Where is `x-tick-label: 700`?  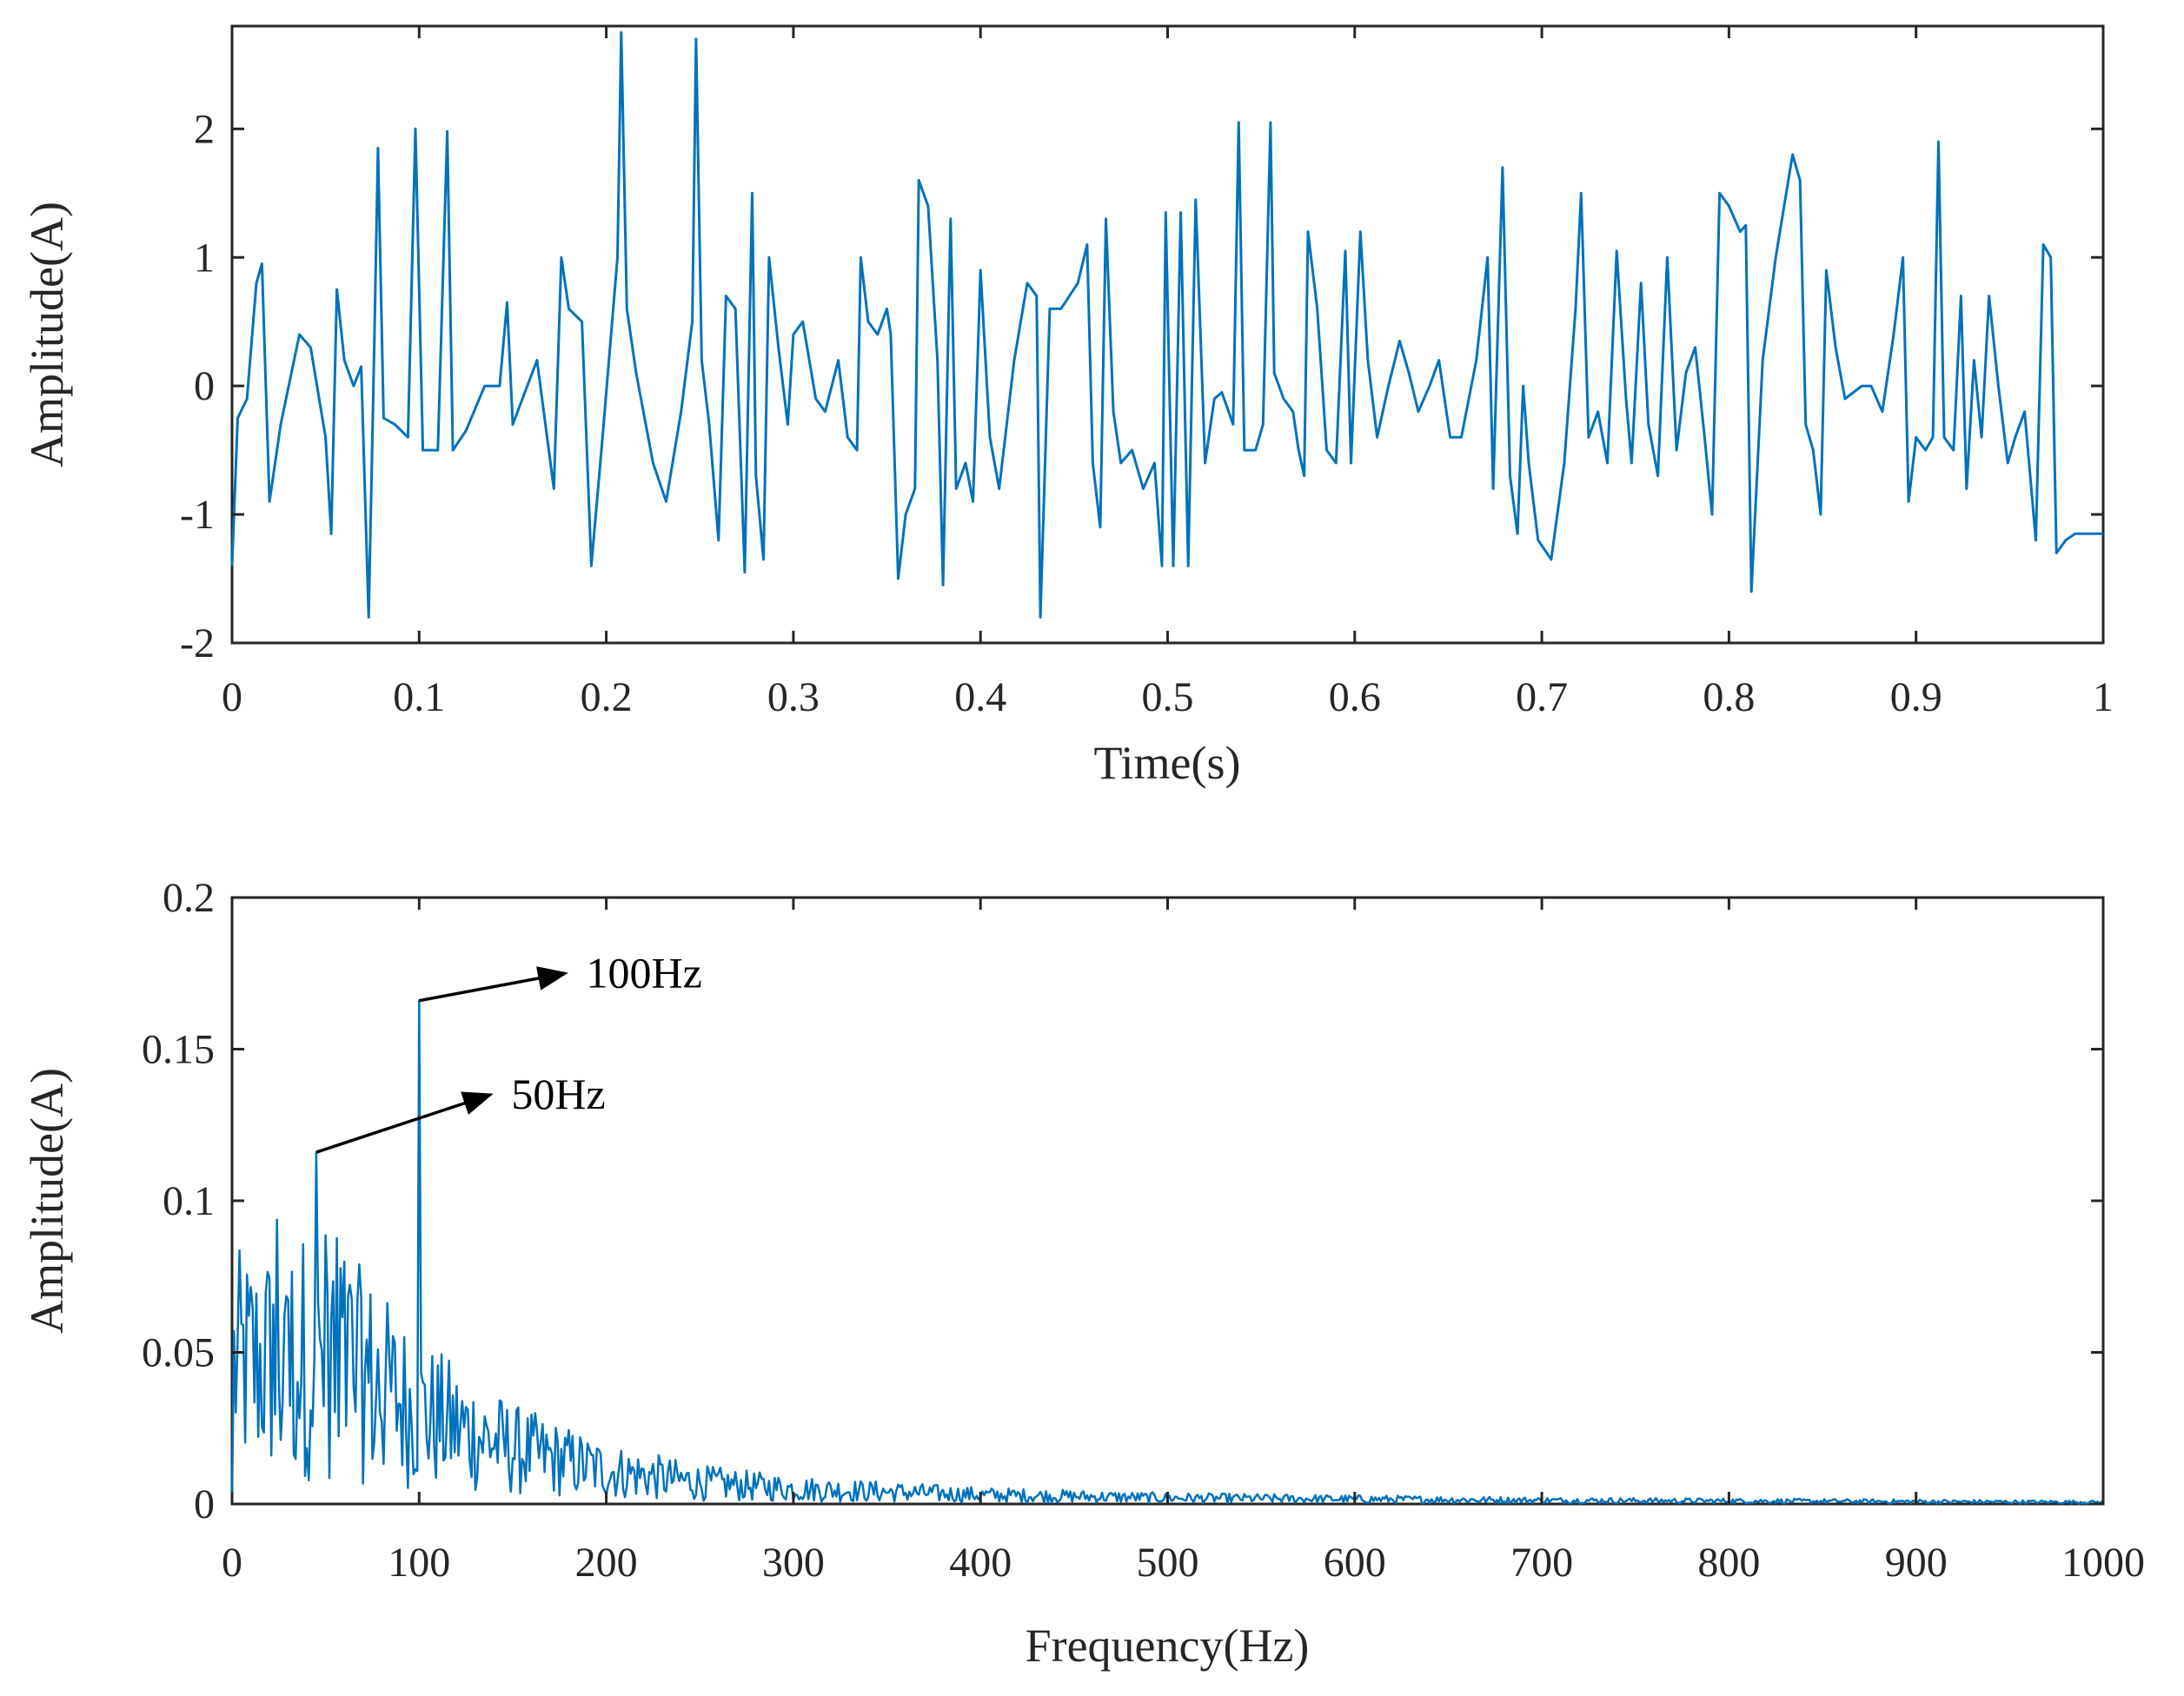
x-tick-label: 700 is located at coordinates (1541, 1563).